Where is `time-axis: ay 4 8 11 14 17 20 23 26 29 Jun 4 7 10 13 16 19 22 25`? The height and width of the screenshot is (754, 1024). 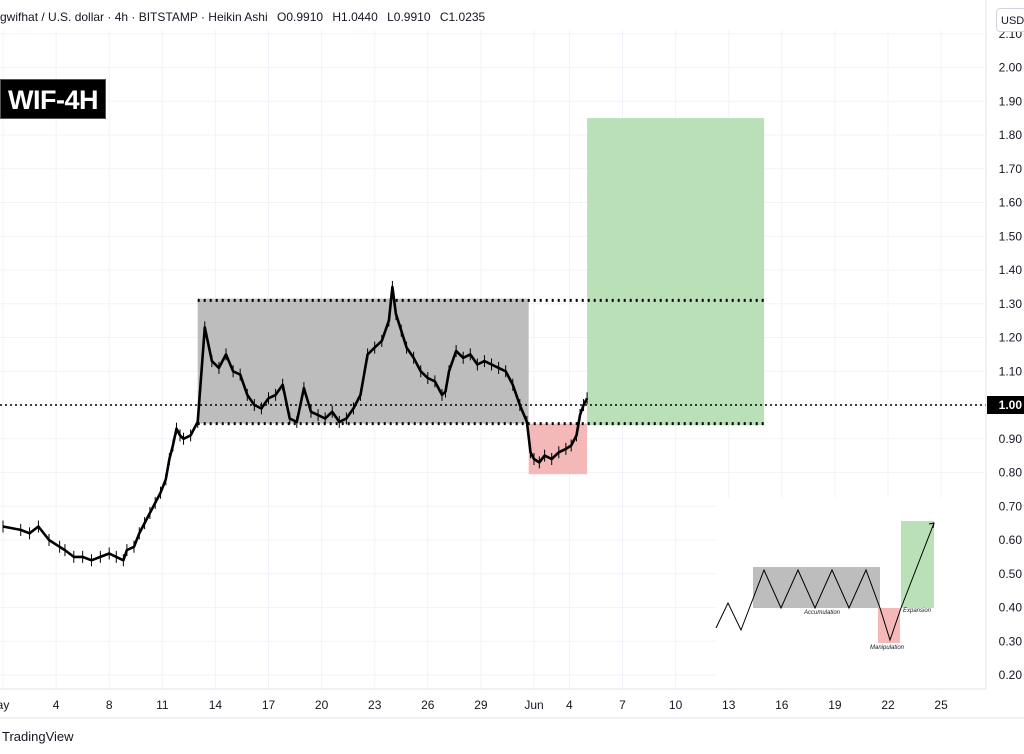
time-axis: ay 4 8 11 14 17 20 23 26 29 Jun 4 7 10 13 16 19 22 25 is located at coordinates (512, 703).